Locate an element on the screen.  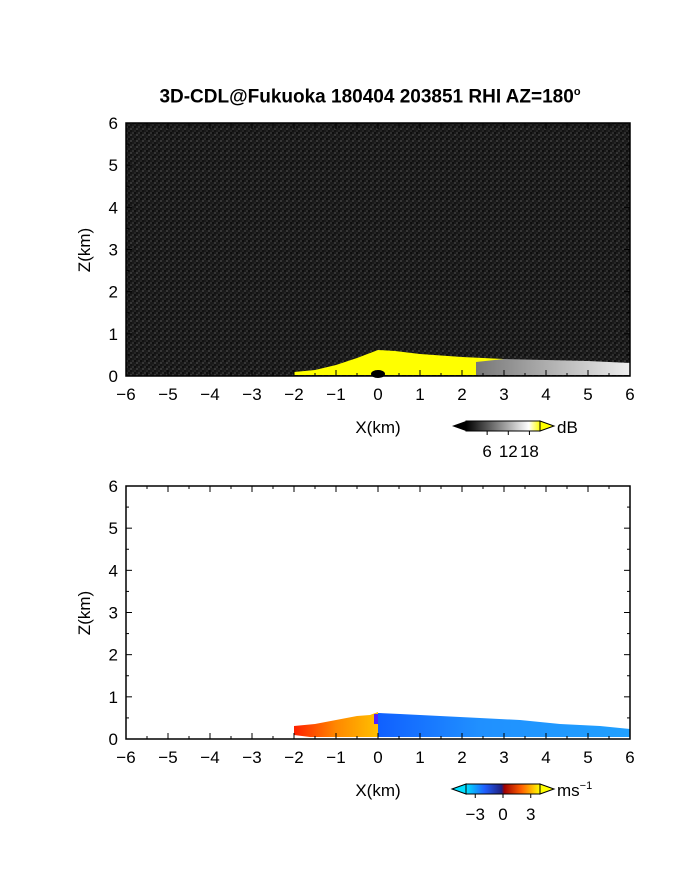
velocity-boundary is located at coordinates (376, 719).